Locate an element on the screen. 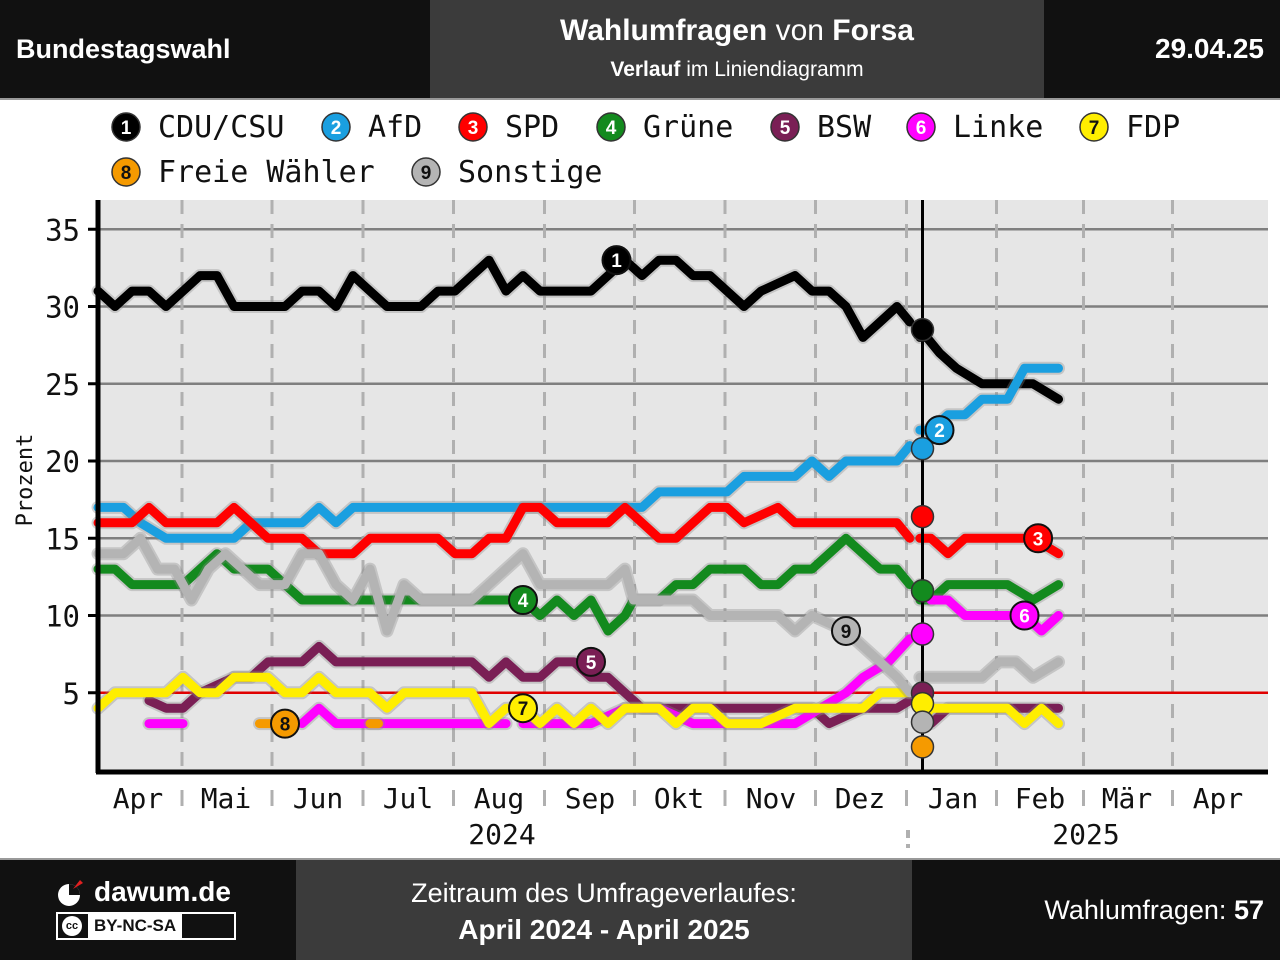  title-bold-2: Forsa is located at coordinates (873, 30).